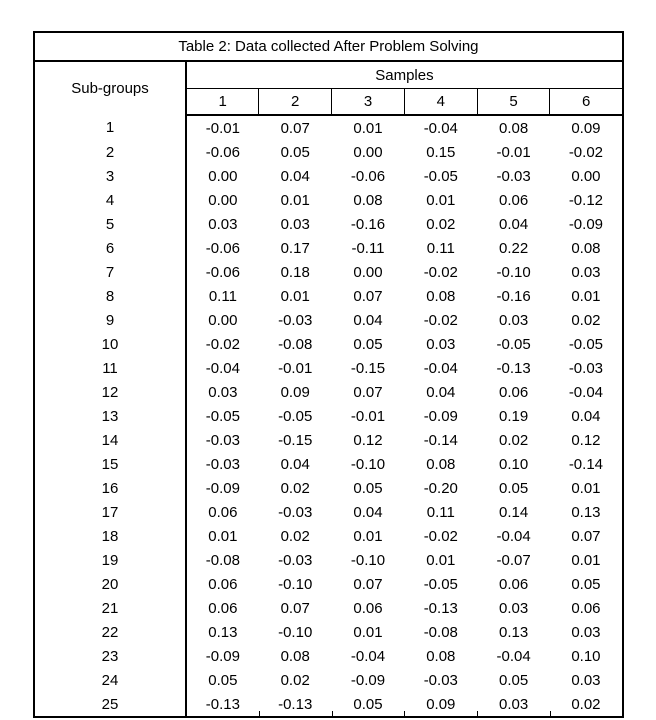 Image resolution: width=656 pixels, height=720 pixels. What do you see at coordinates (328, 488) in the screenshot?
I see `table-row: 16 -0.09 0.02 0.05 -0.20 0.05 0.01` at bounding box center [328, 488].